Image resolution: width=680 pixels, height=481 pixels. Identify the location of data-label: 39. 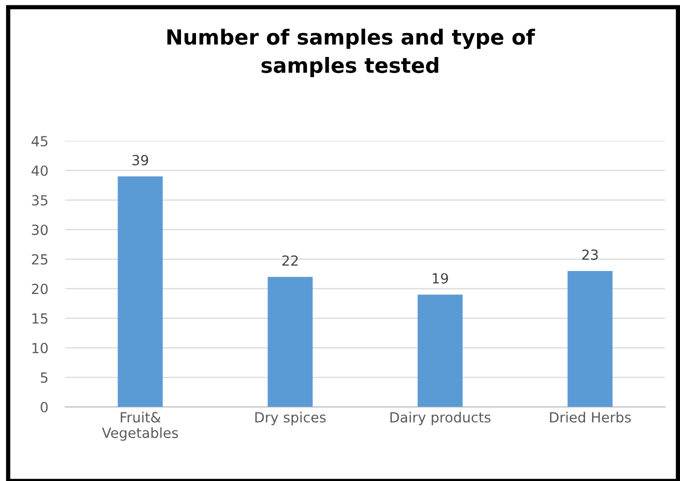
(140, 160).